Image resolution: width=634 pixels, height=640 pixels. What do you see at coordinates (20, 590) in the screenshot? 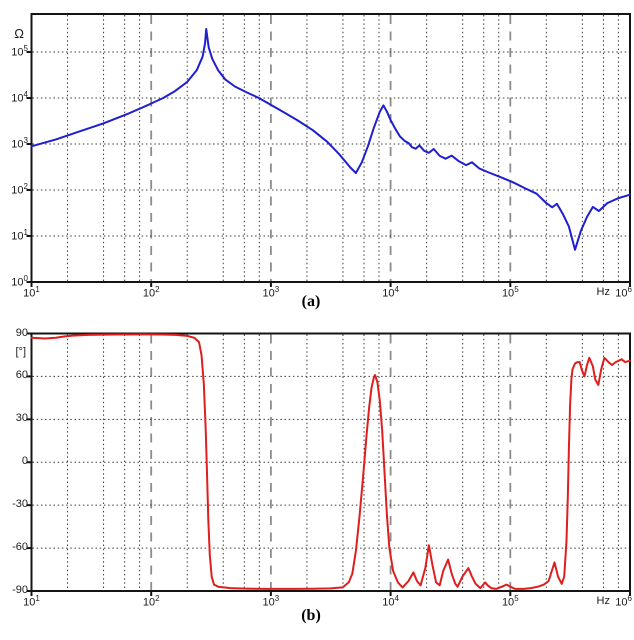
I see `y-tick-label: -90` at bounding box center [20, 590].